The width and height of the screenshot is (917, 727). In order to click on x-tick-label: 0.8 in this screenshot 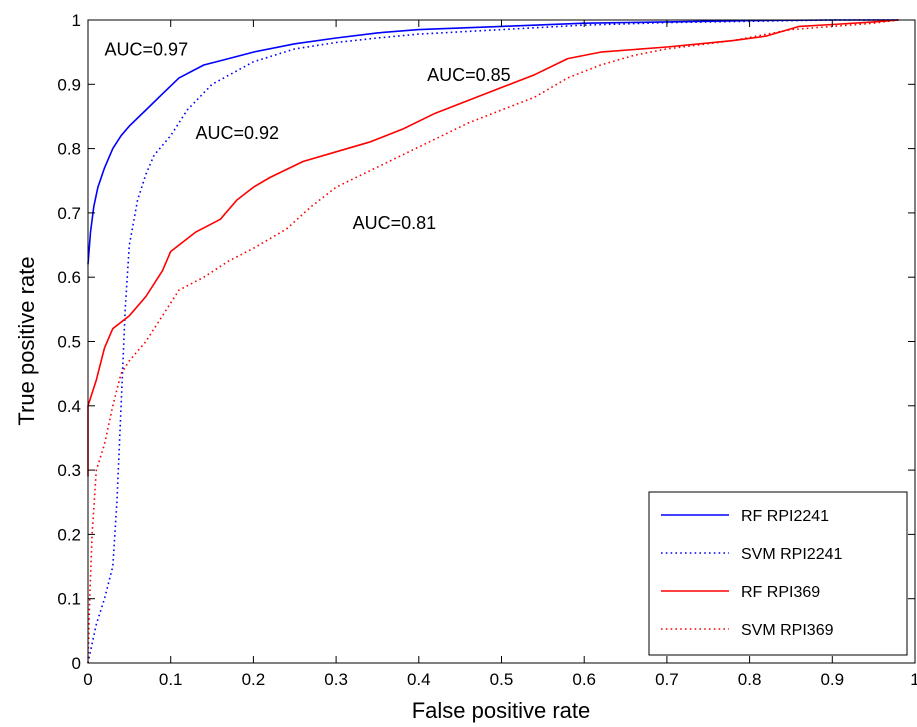, I will do `click(750, 679)`.